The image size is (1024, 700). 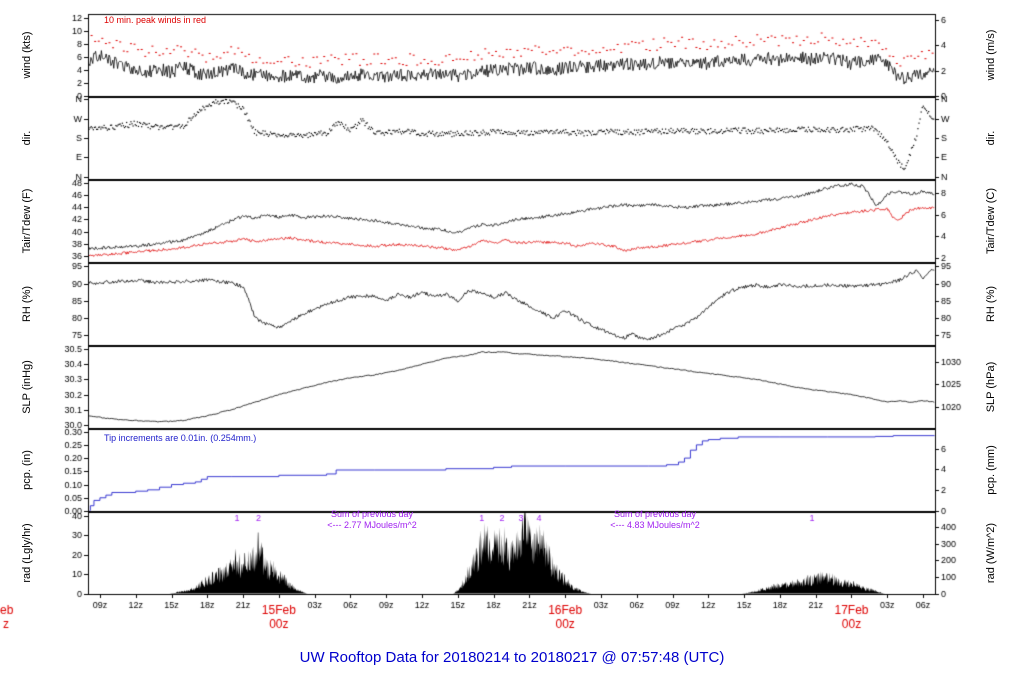 What do you see at coordinates (27, 221) in the screenshot?
I see `y-axis-label-tair-f: Tair/Tdew (F)` at bounding box center [27, 221].